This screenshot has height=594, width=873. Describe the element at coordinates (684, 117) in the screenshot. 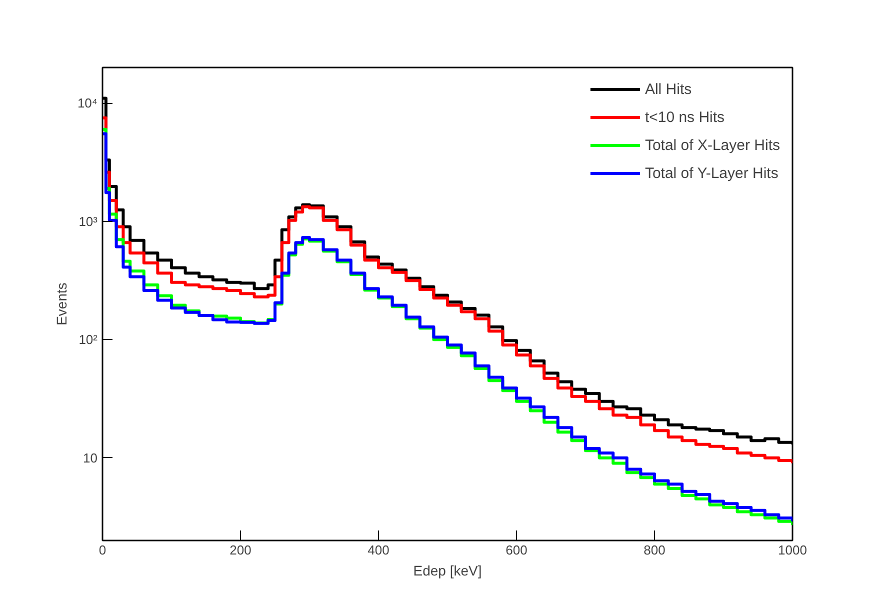

I see `legend-label: t<10 ns Hits` at that location.